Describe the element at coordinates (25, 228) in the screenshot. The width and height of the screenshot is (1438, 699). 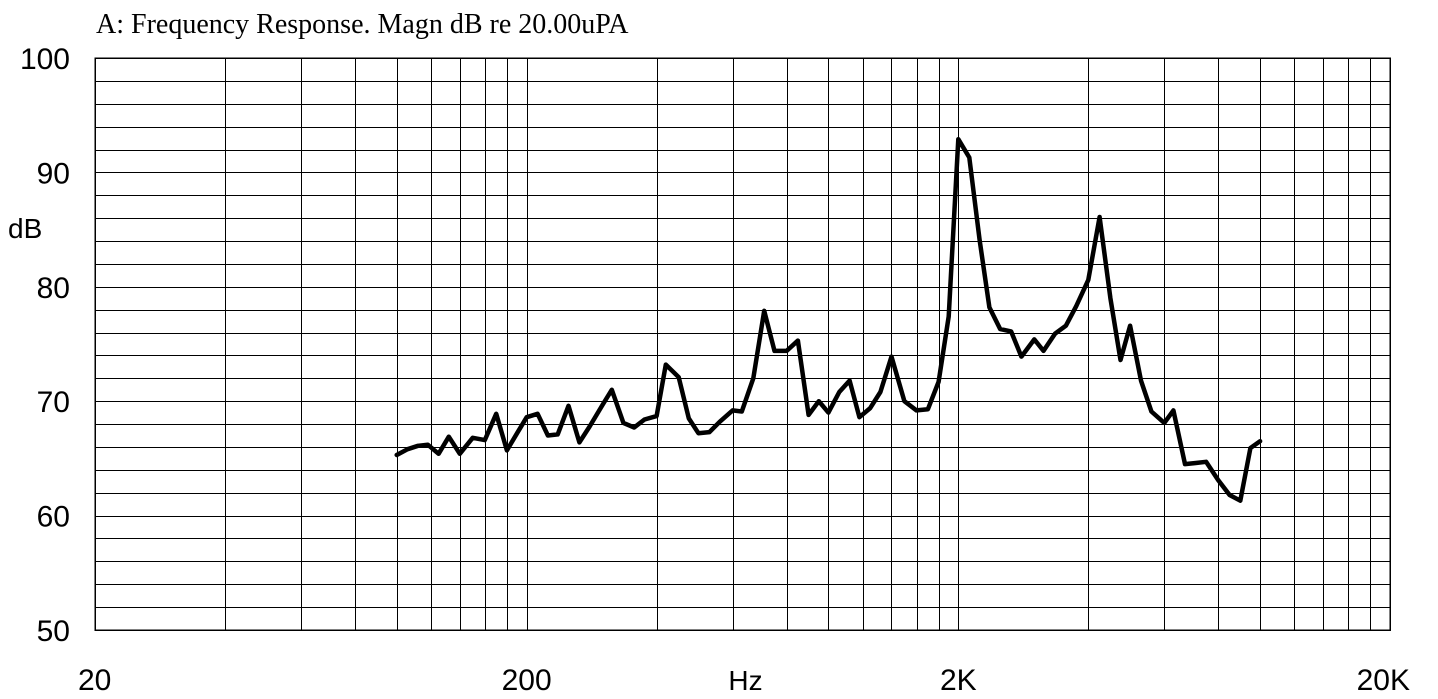
I see `y-axis-label: dB` at that location.